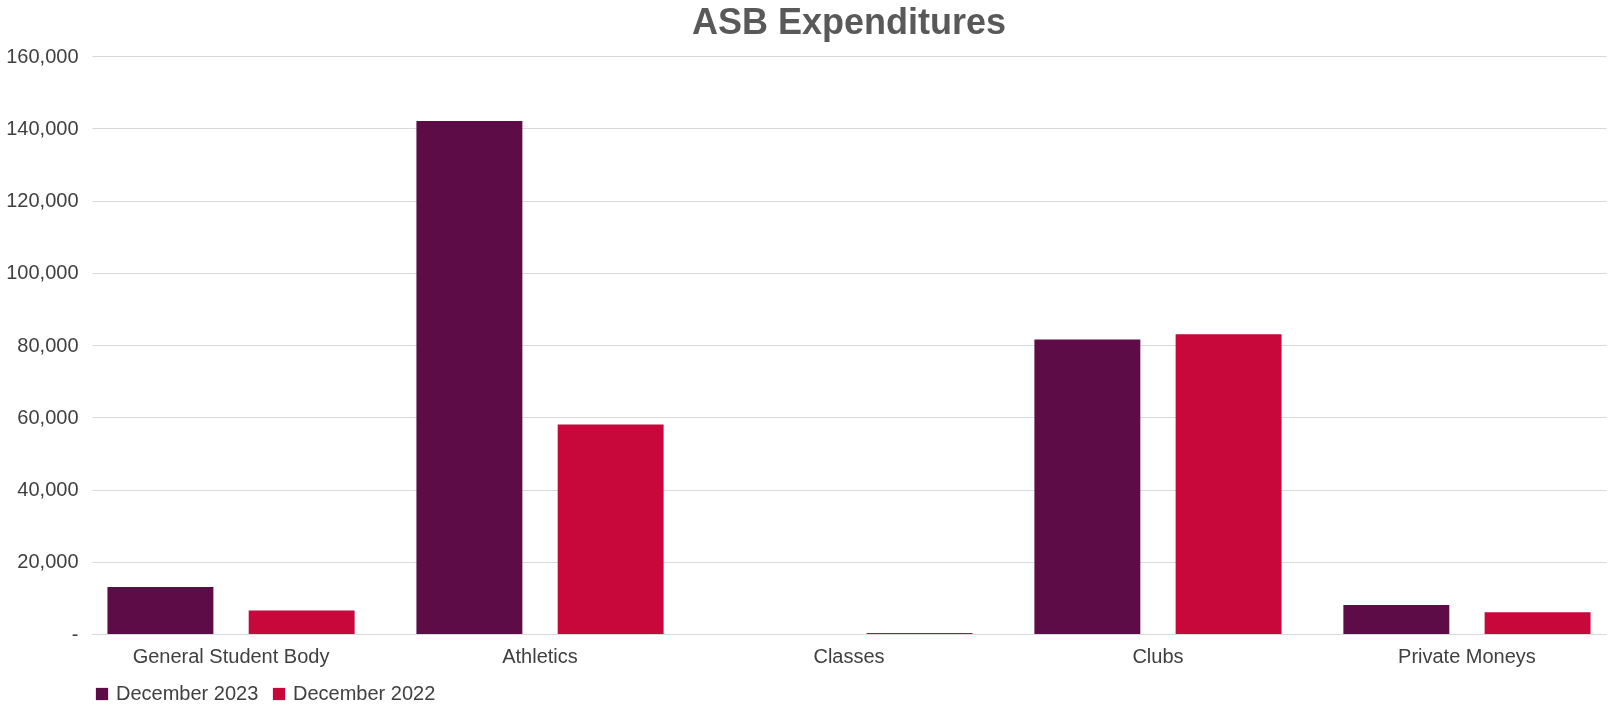  I want to click on x-tick-label: Athletics, so click(540, 655).